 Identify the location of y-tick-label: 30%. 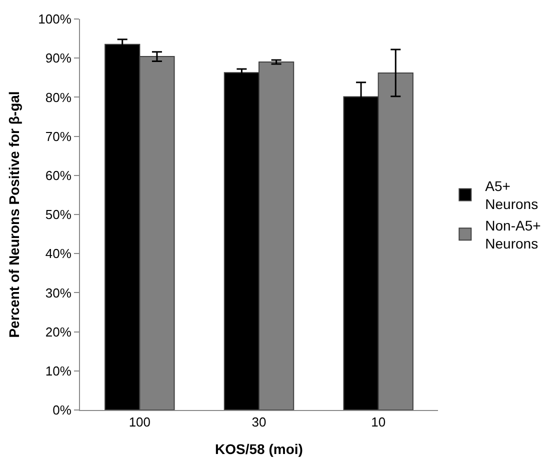
(58, 292).